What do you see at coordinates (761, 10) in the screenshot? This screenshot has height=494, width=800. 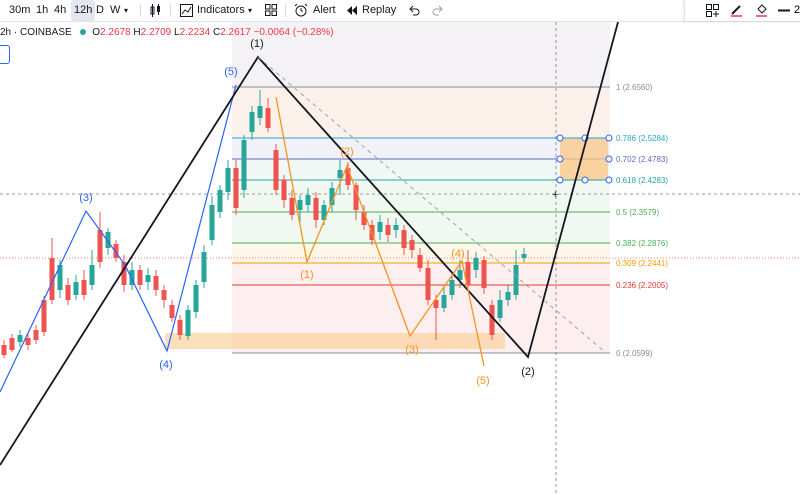 I see `fill-bucket-icon` at bounding box center [761, 10].